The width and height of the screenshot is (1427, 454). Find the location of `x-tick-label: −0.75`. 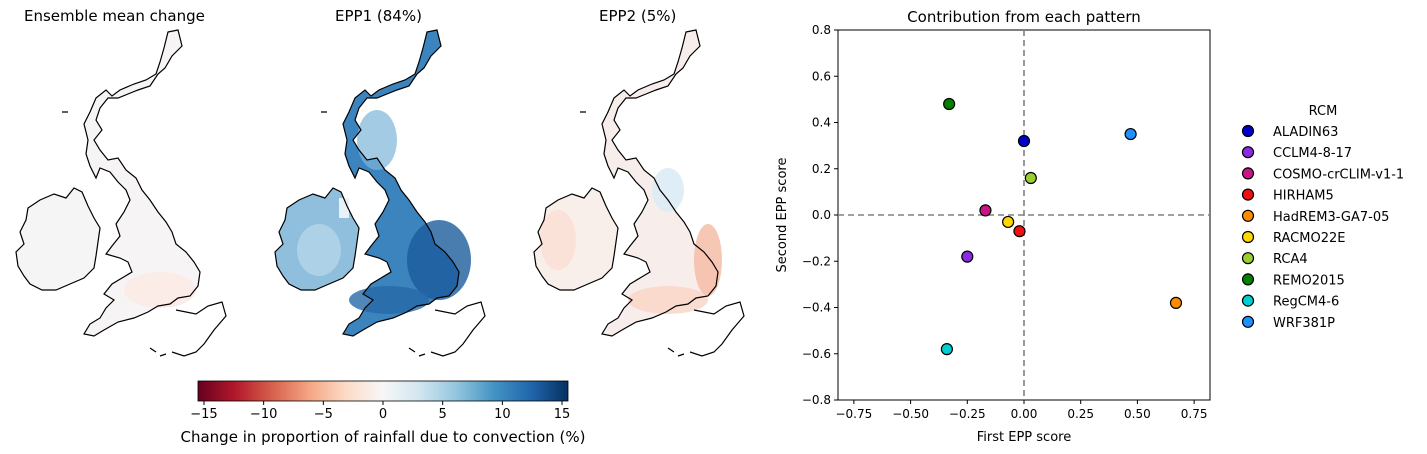

x-tick-label: −0.75 is located at coordinates (853, 414).